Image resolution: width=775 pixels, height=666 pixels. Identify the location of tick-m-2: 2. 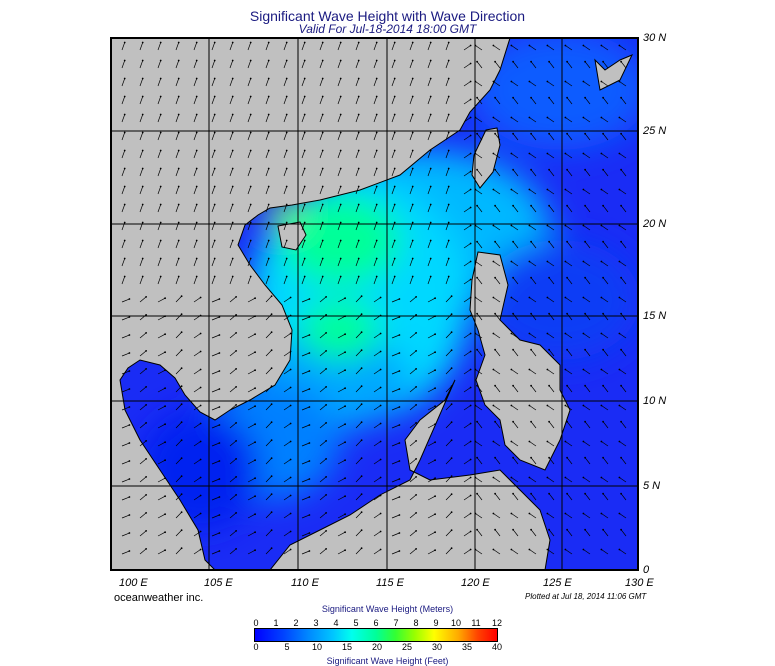
(296, 623).